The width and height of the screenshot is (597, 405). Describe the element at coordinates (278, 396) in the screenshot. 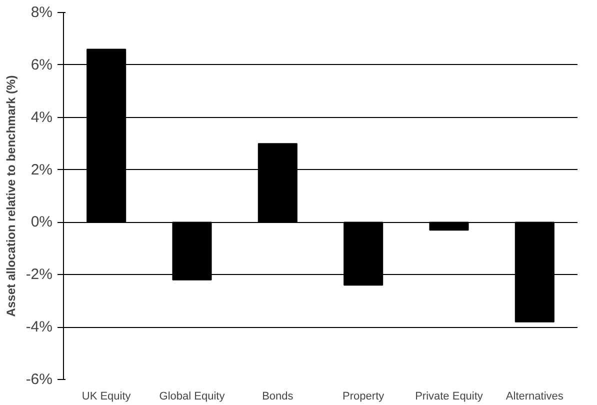

I see `x-tick-label: Bonds` at that location.